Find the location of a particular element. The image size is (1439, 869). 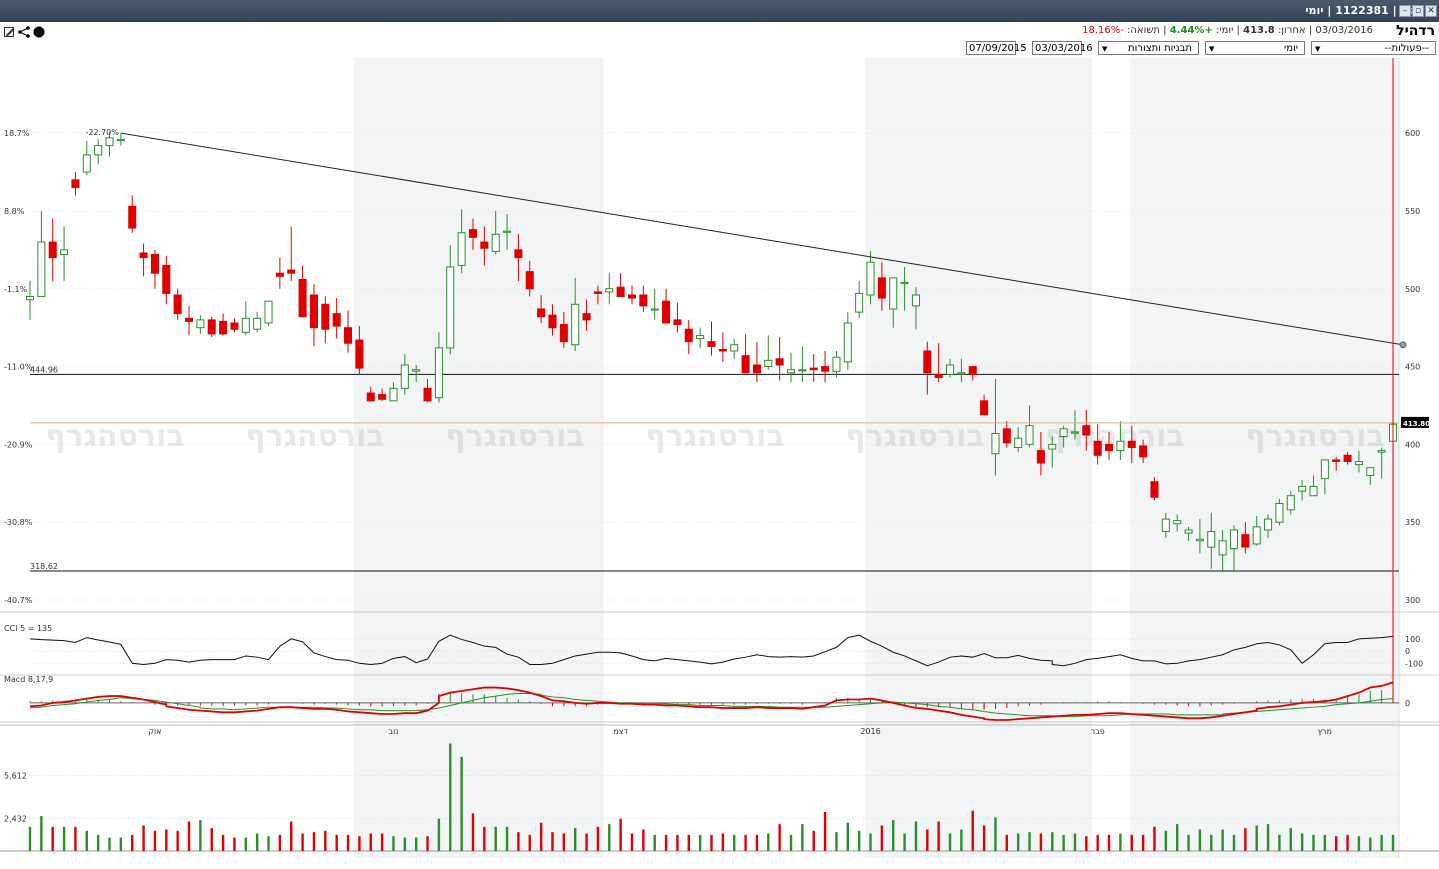

minimize-button: – is located at coordinates (1405, 11).